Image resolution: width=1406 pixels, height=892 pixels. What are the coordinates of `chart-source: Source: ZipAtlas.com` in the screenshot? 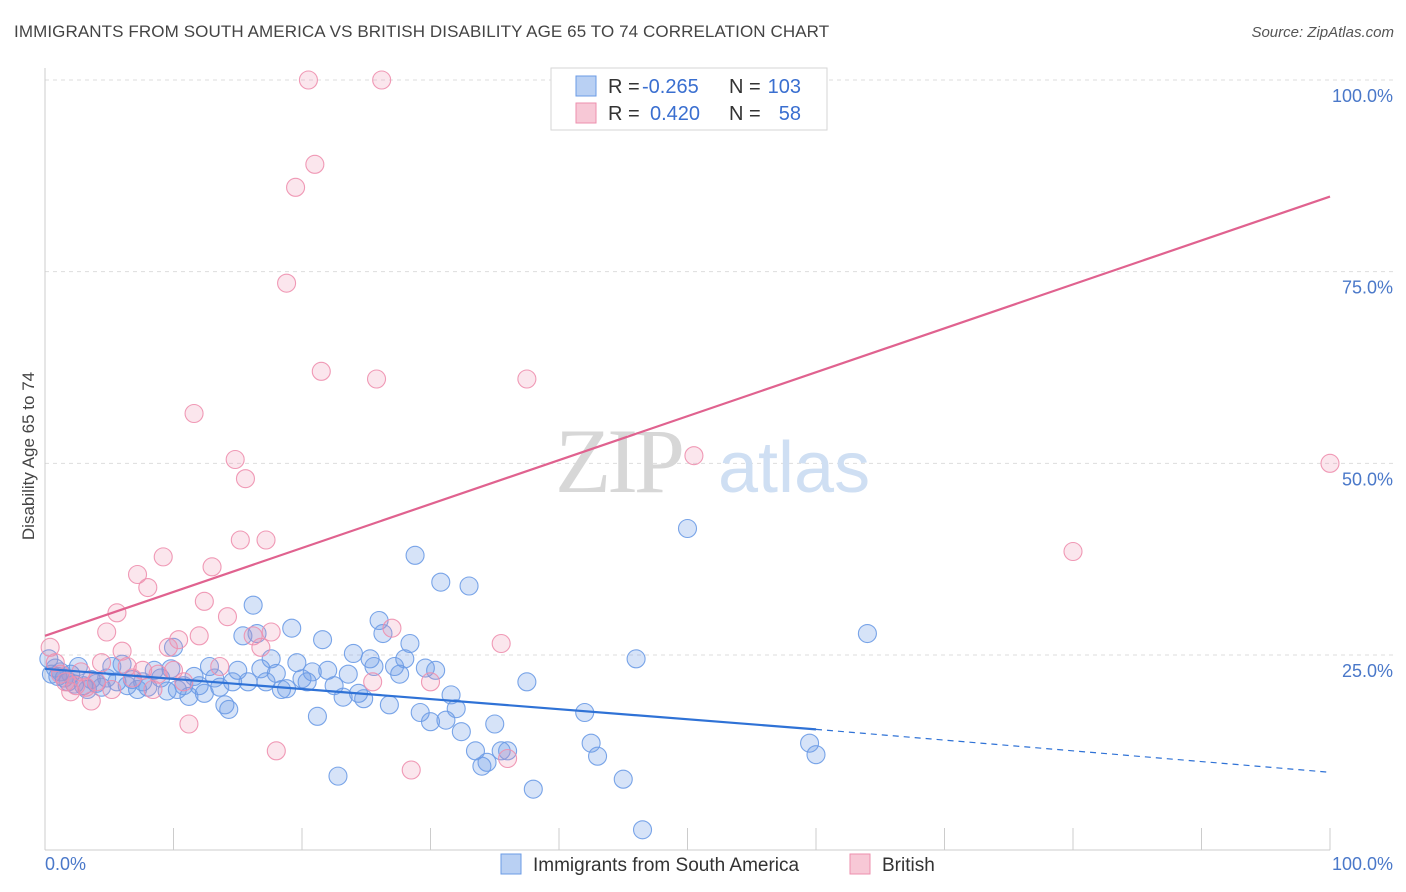 It's located at (1322, 32).